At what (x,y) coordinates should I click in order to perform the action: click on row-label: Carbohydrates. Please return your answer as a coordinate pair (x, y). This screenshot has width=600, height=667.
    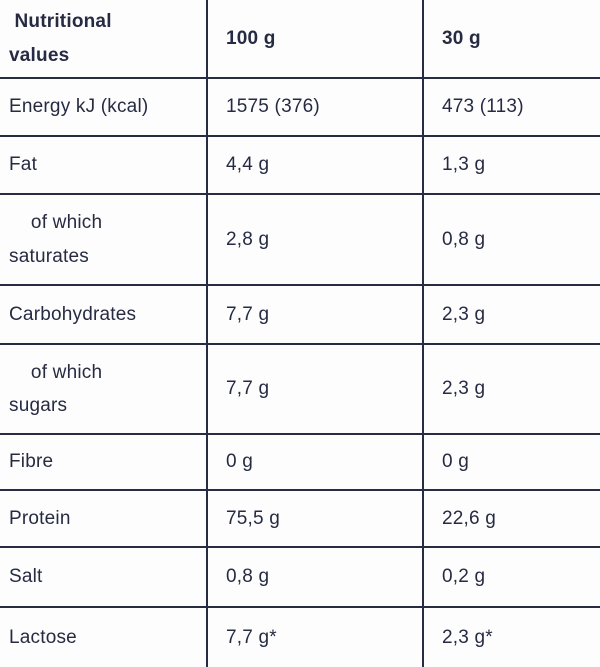
    Looking at the image, I should click on (104, 314).